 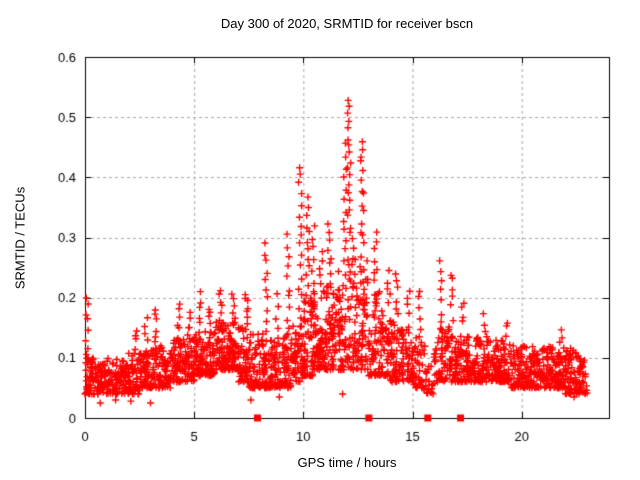 What do you see at coordinates (20, 238) in the screenshot?
I see `y-axis-label: SRMTID / TECUs` at bounding box center [20, 238].